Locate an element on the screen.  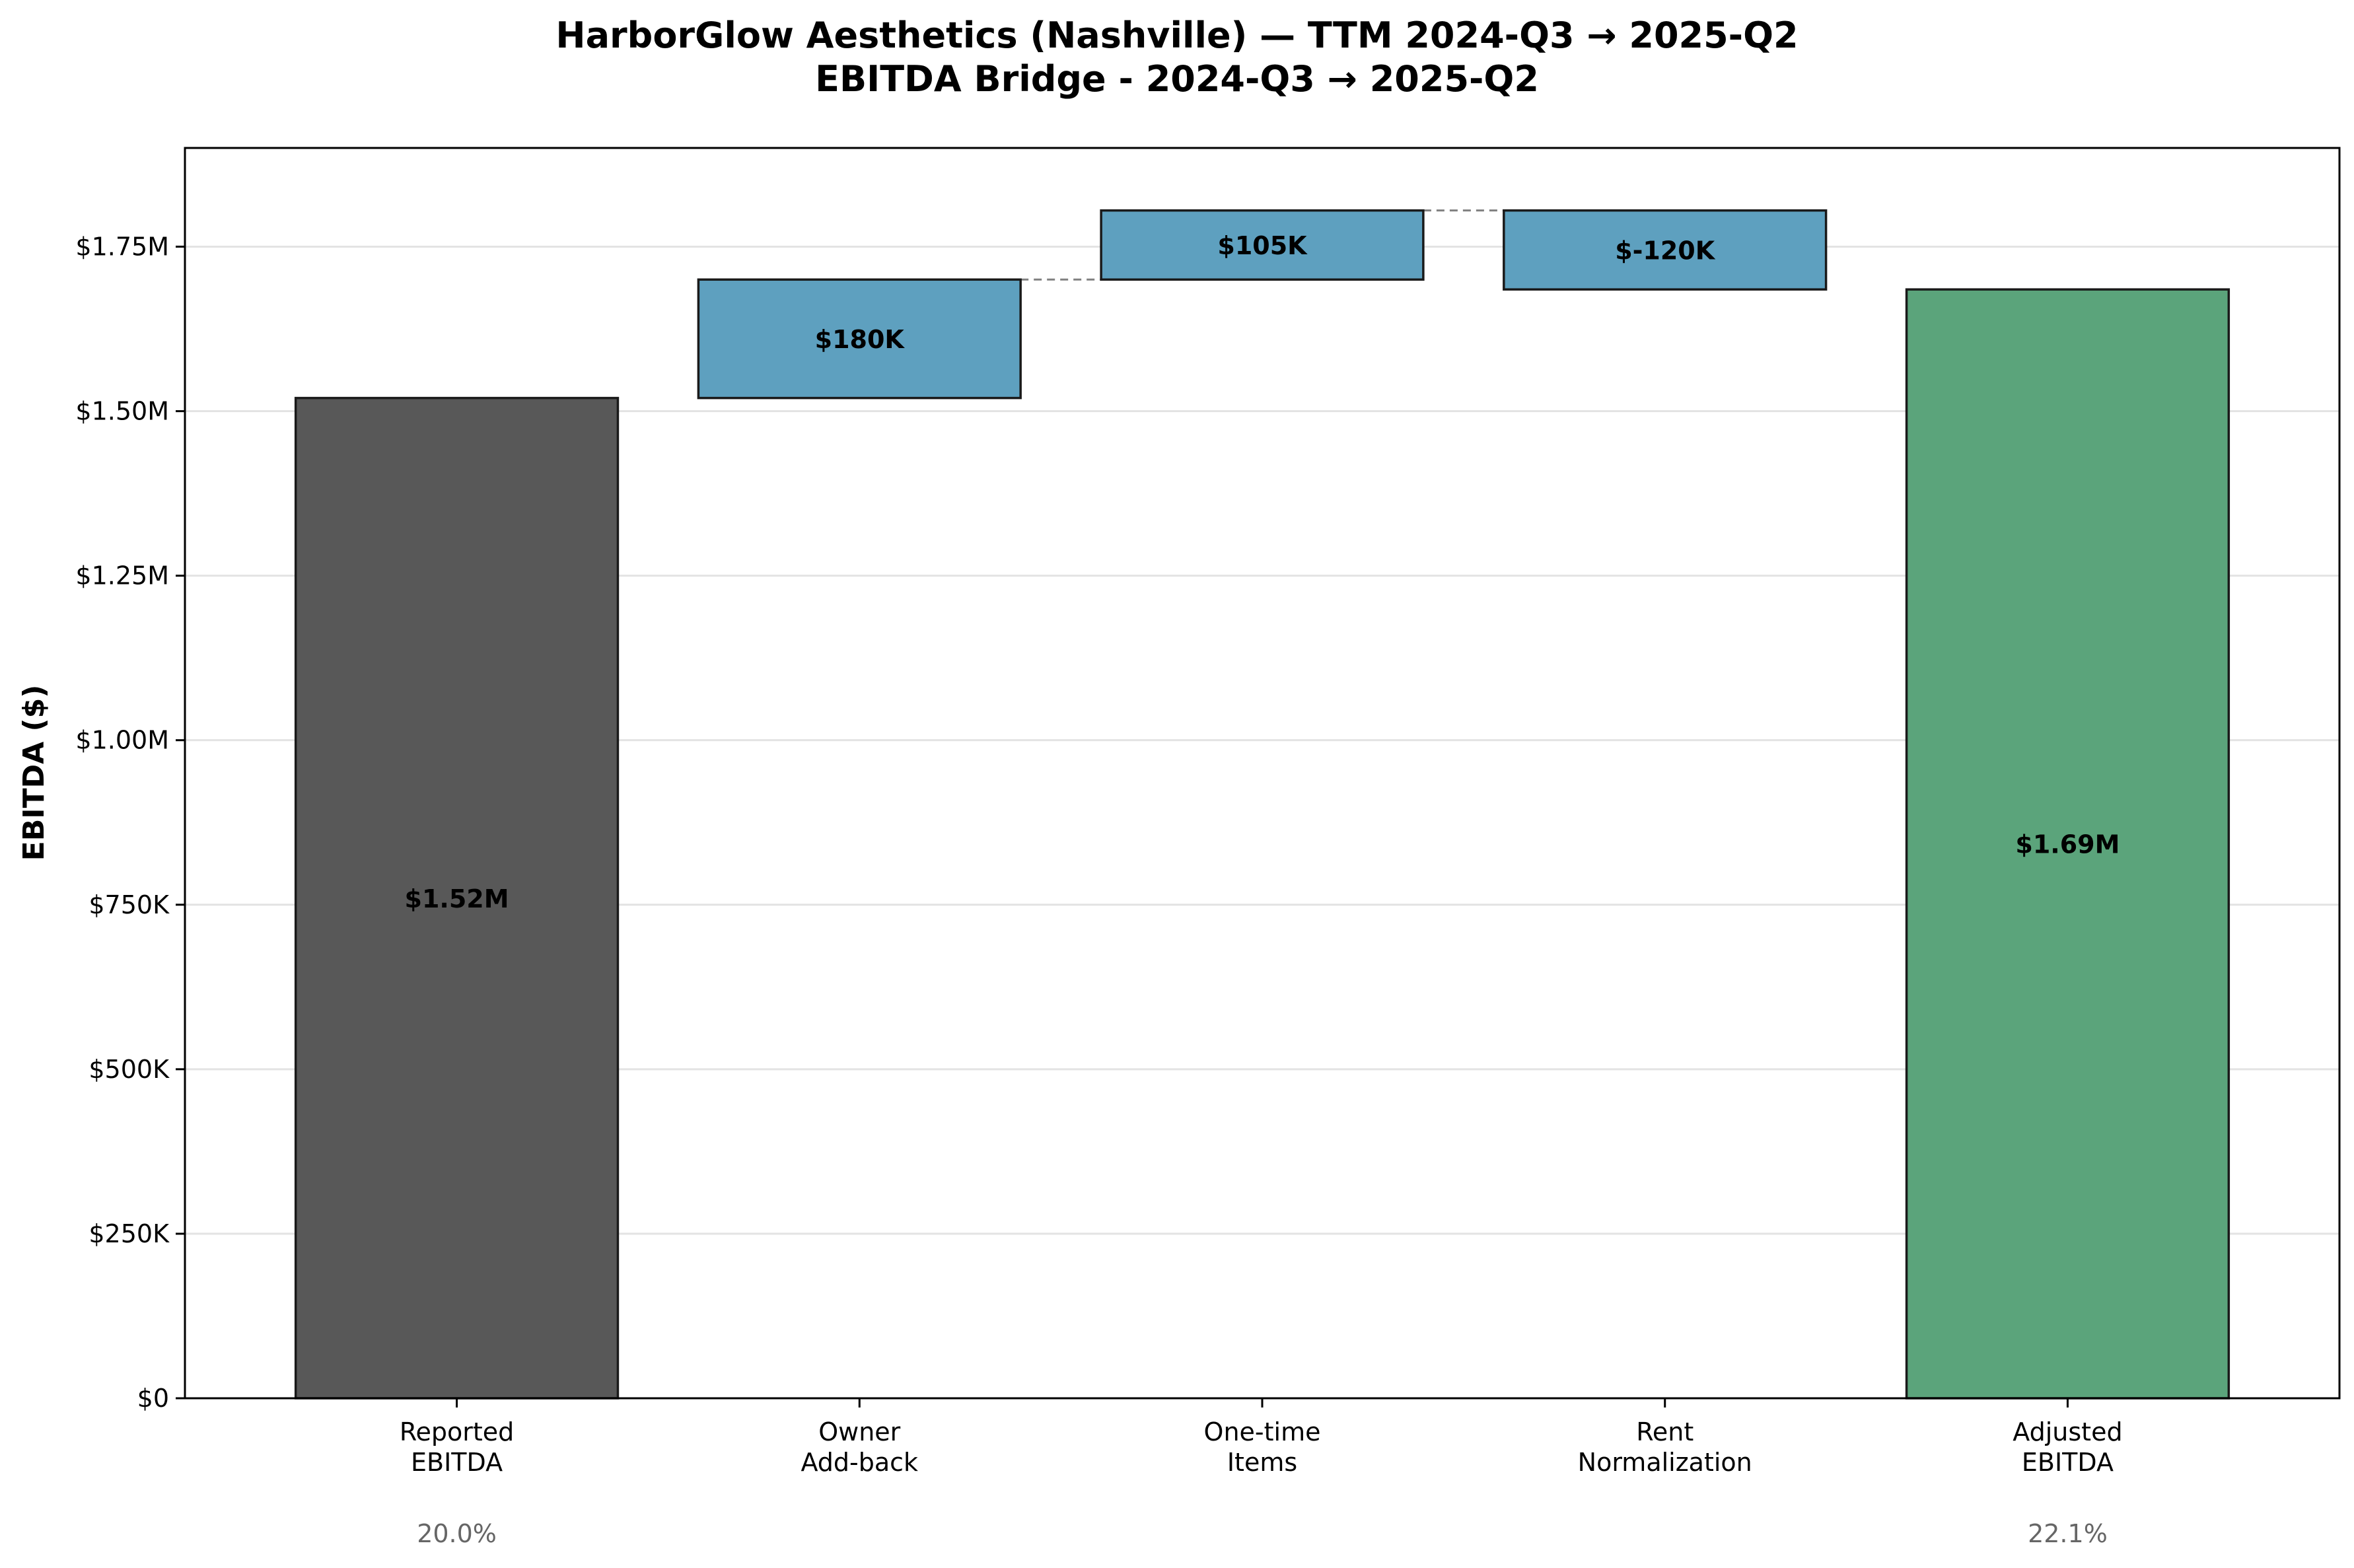
x-tick-label: One-time Items is located at coordinates (1262, 1447).